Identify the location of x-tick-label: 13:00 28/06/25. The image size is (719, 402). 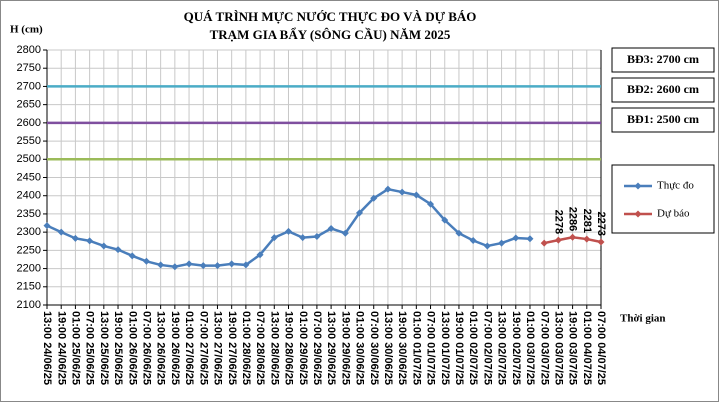
(274, 348).